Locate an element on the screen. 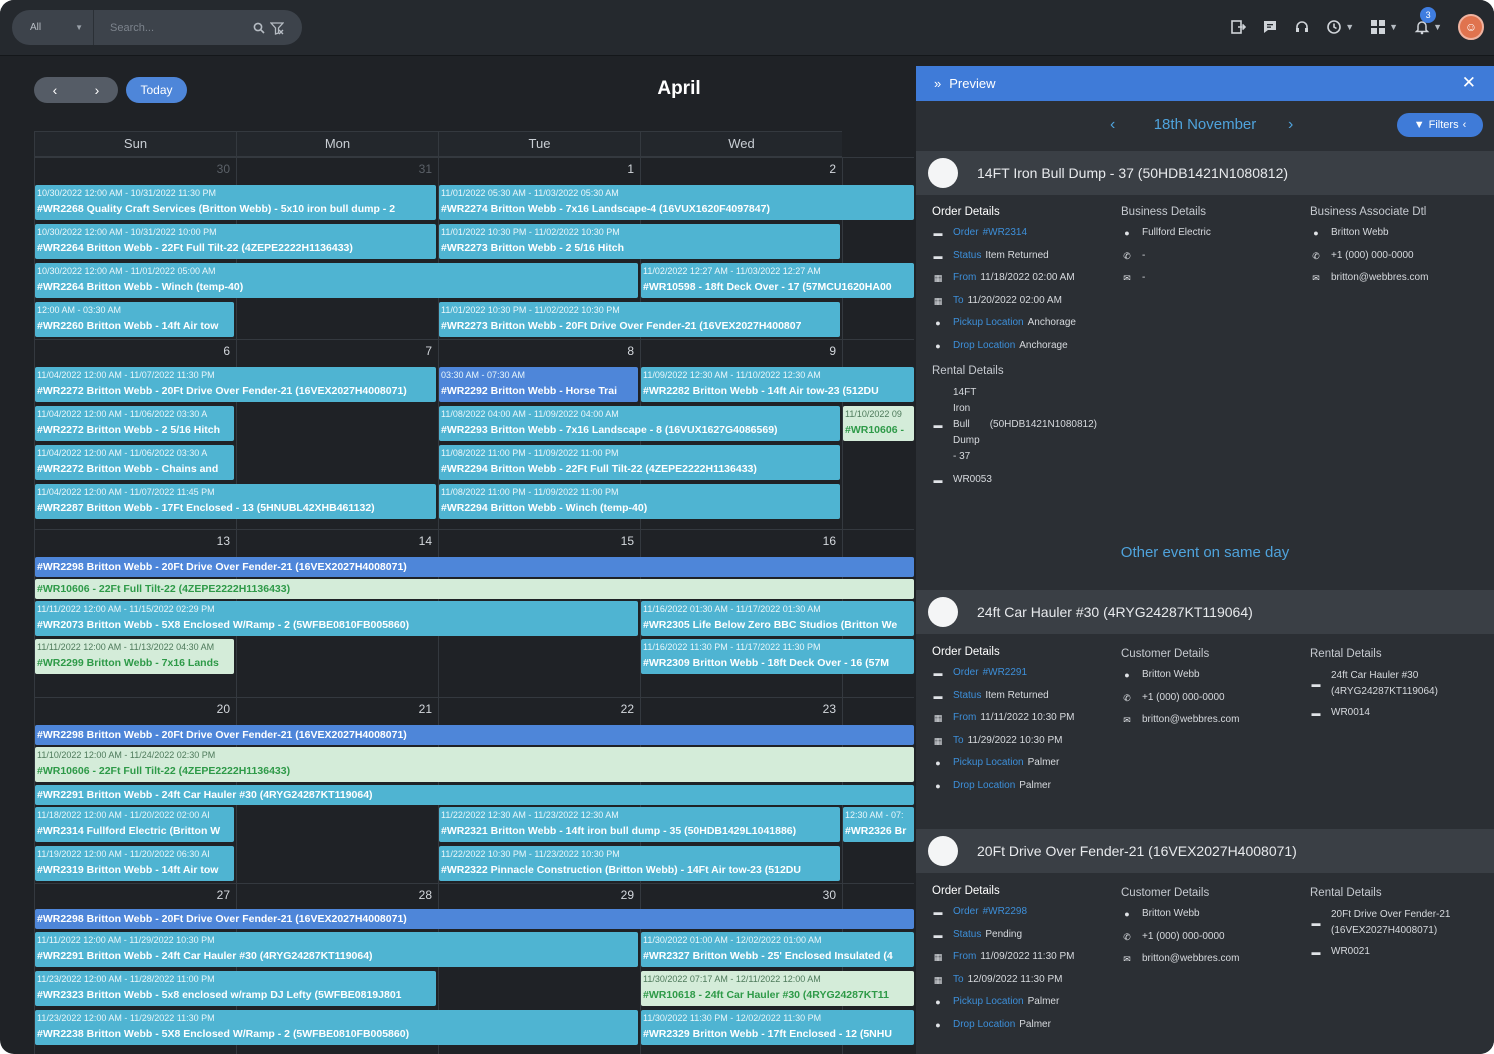  notification-bell-icon: 3 ▼ is located at coordinates (1428, 24).